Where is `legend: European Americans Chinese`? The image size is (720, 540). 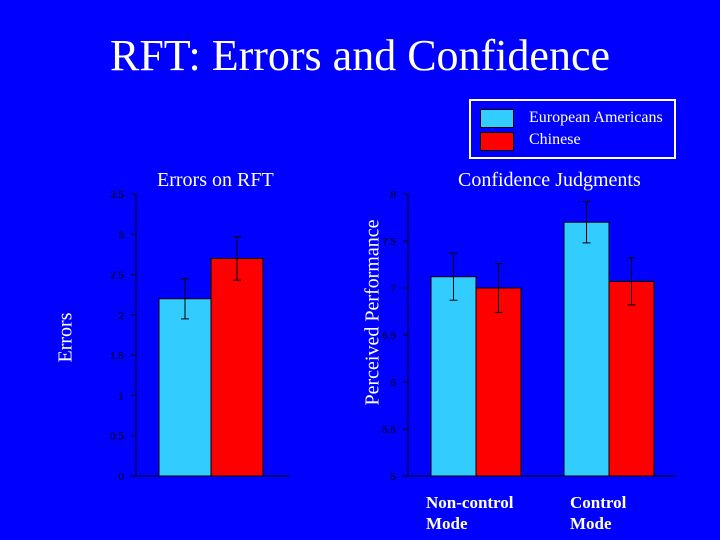 legend: European Americans Chinese is located at coordinates (572, 129).